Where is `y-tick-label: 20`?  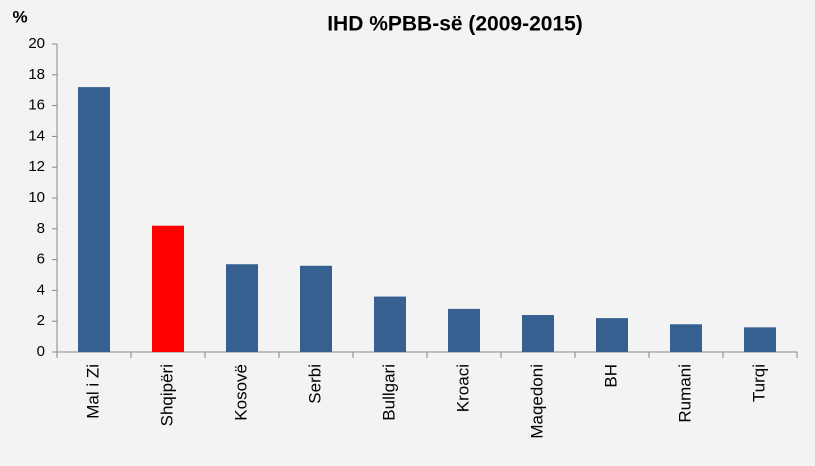
y-tick-label: 20 is located at coordinates (36, 43).